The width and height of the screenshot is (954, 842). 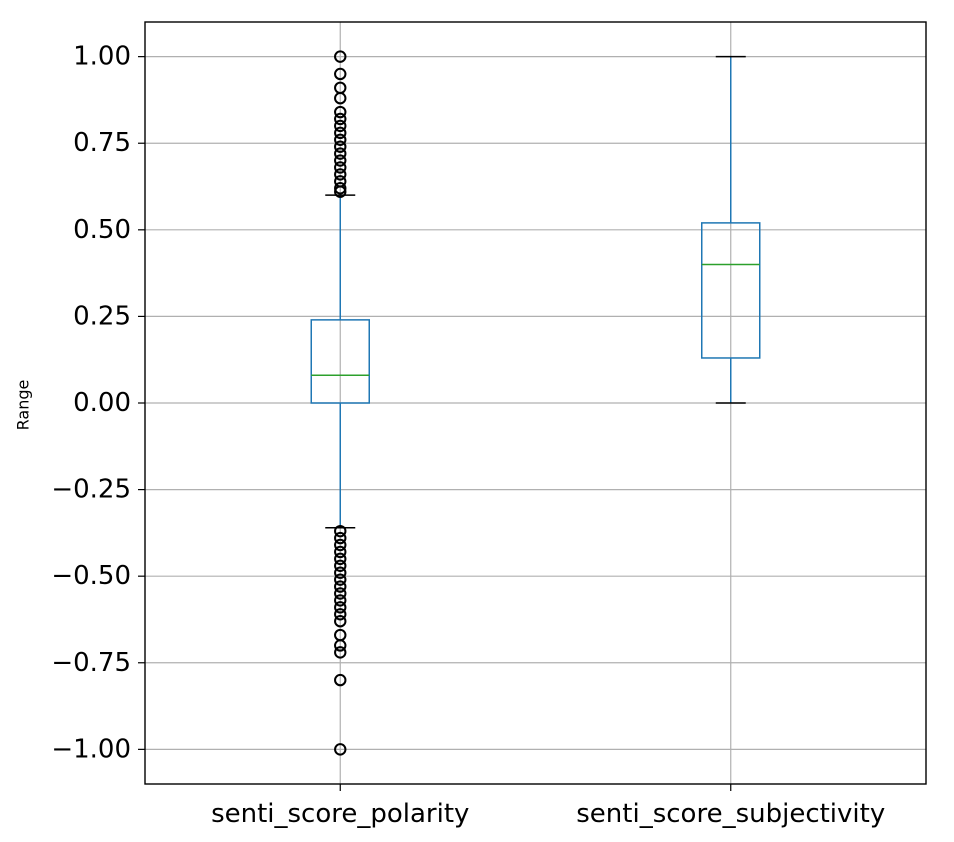 I want to click on y-tick-label: 0.50, so click(x=102, y=230).